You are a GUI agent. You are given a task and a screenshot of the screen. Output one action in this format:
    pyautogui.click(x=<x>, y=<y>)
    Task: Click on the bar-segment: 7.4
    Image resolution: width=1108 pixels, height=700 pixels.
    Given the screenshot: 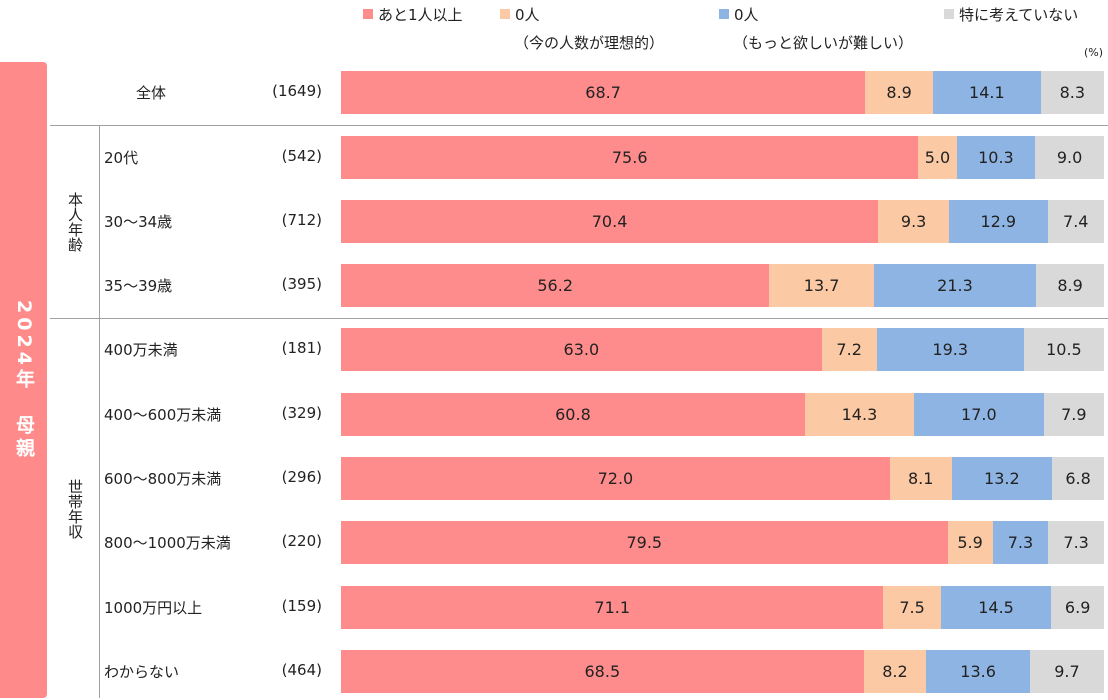 What is the action you would take?
    pyautogui.click(x=1075, y=221)
    